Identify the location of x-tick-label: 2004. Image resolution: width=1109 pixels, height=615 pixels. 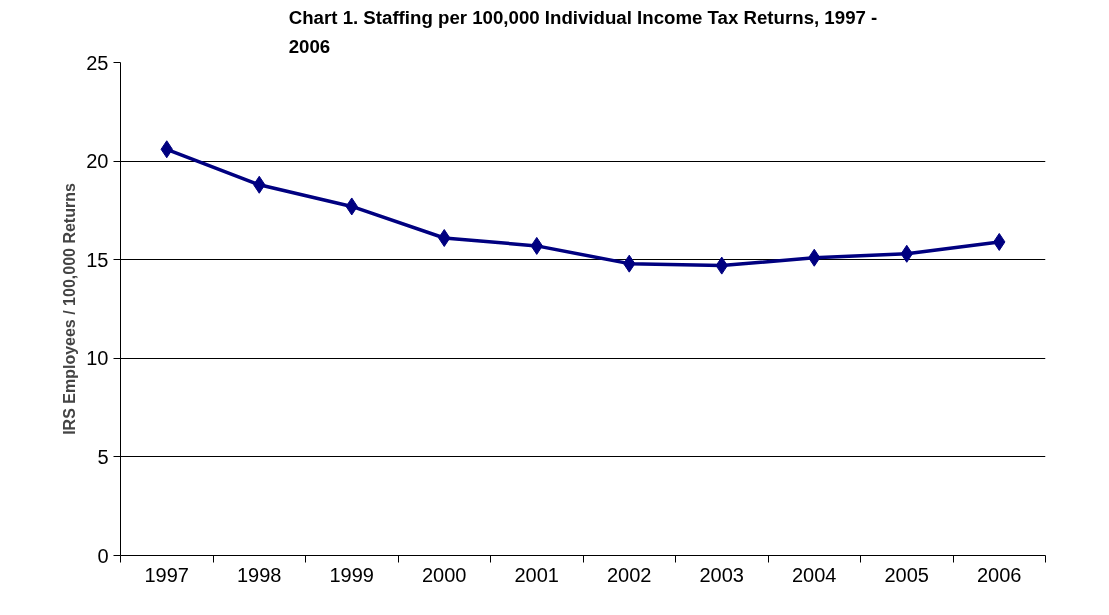
(814, 574).